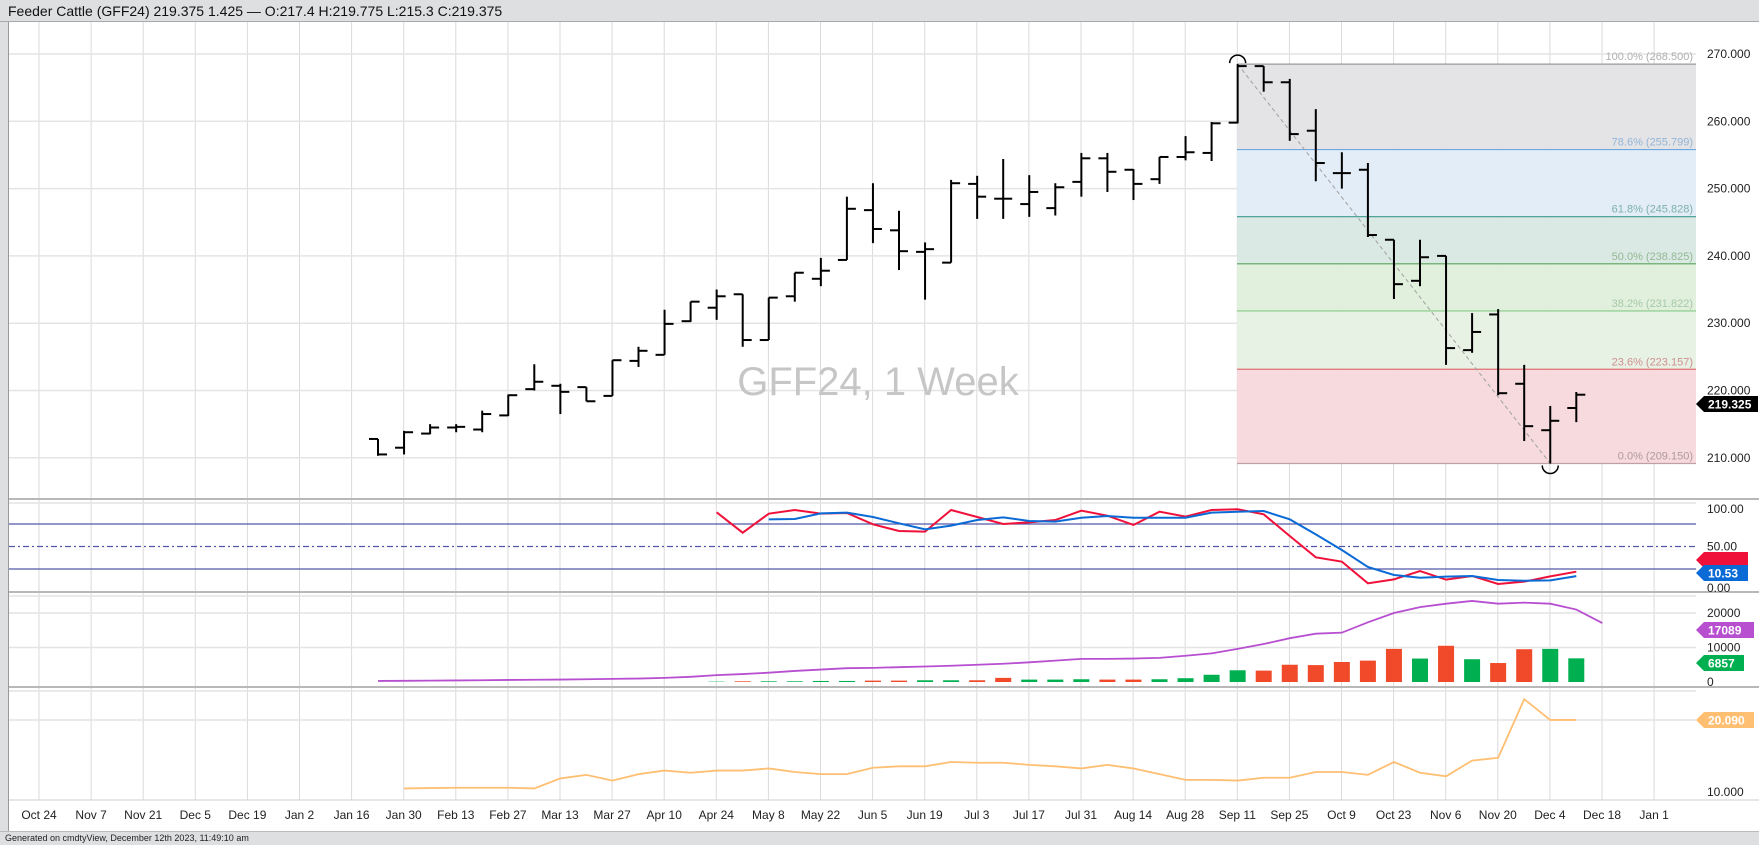 This screenshot has height=845, width=1759. What do you see at coordinates (1724, 613) in the screenshot?
I see `volume-axis-label: 20000` at bounding box center [1724, 613].